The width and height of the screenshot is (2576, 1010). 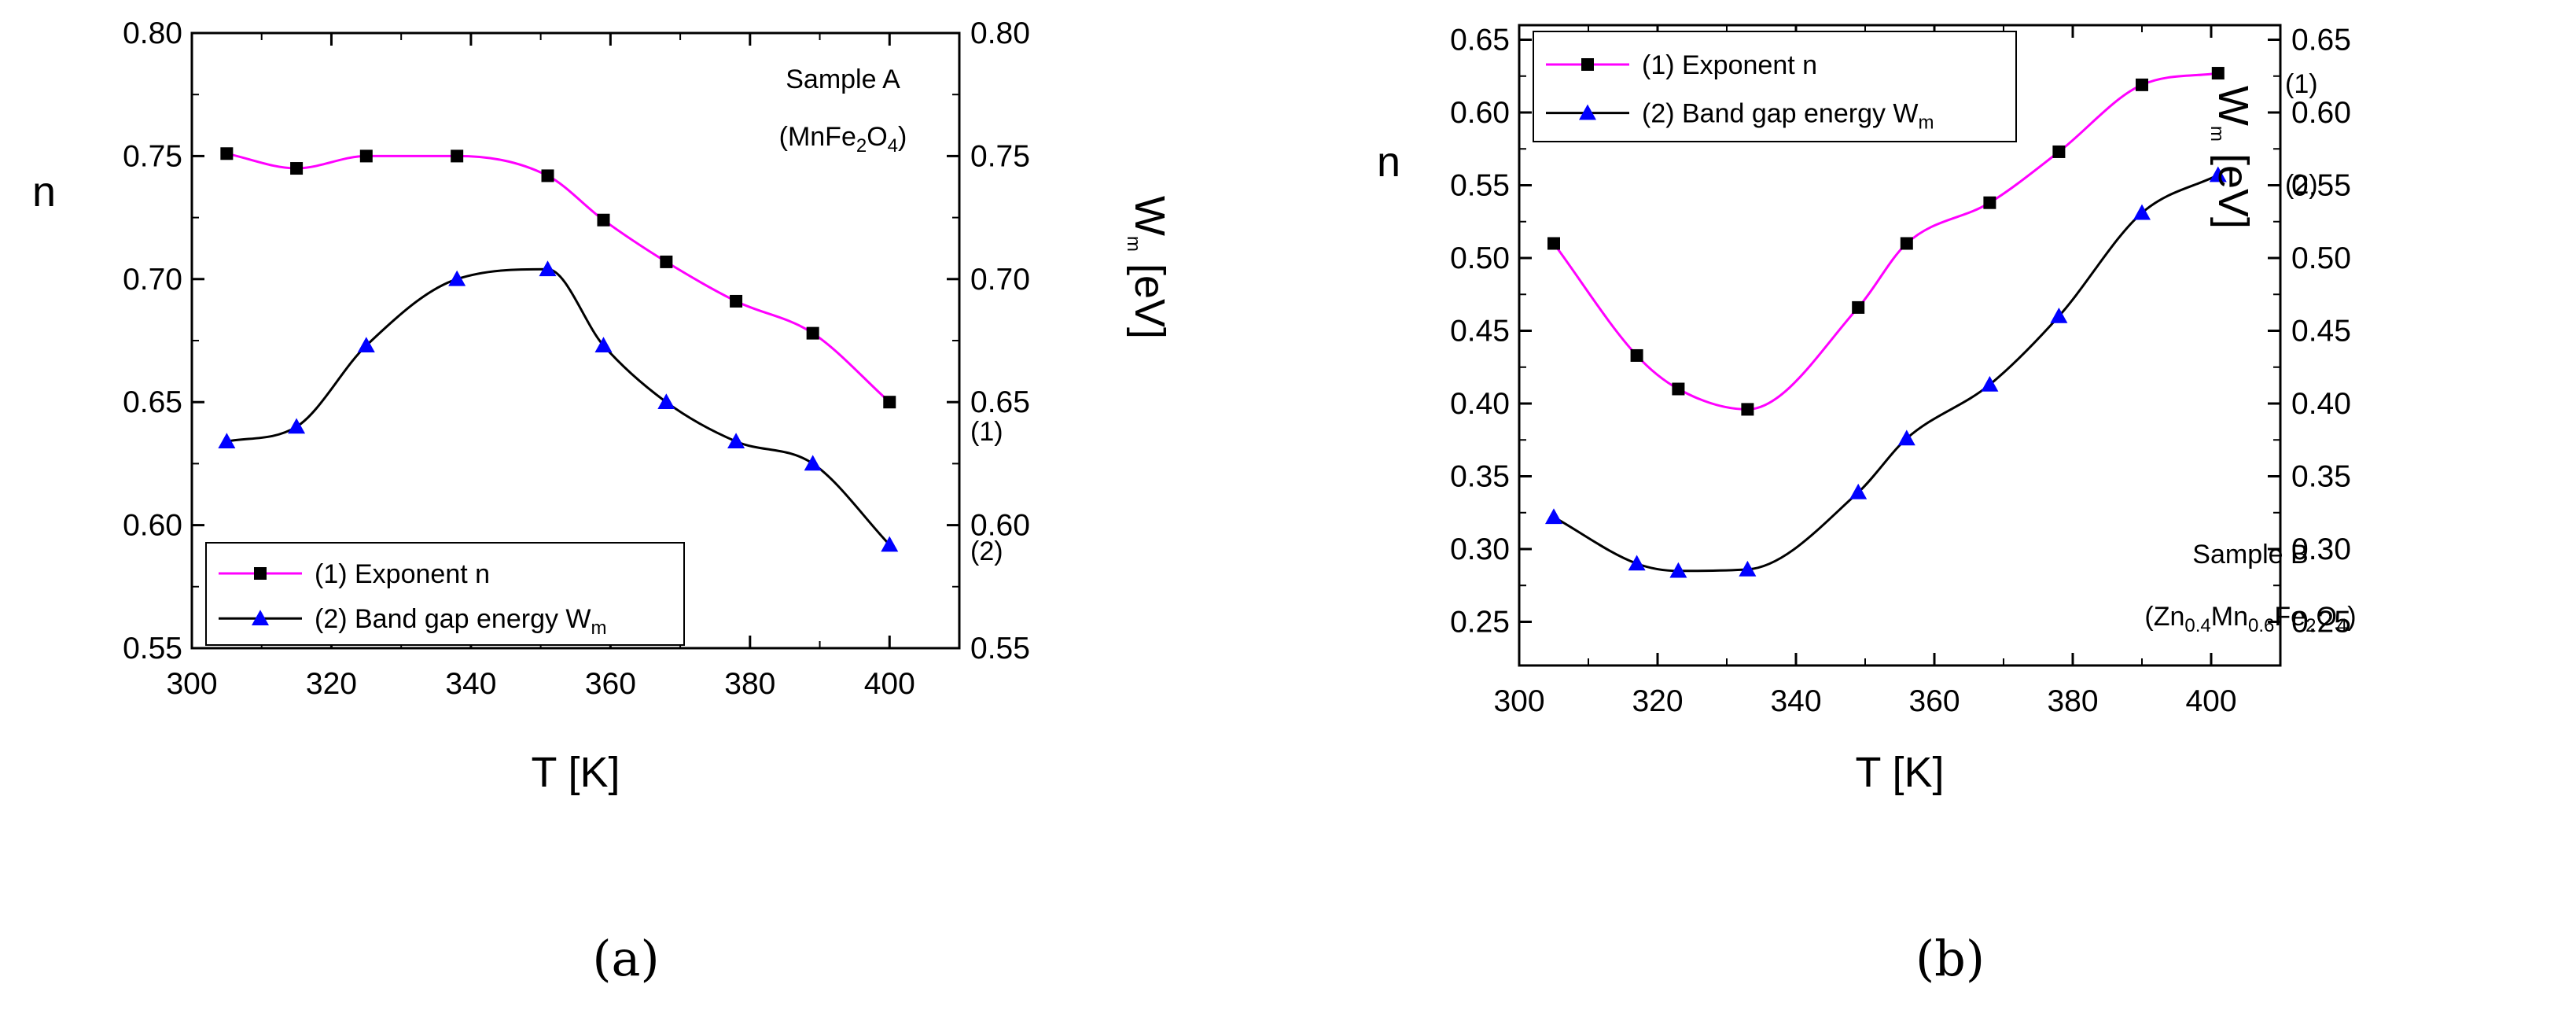 I want to click on y-left-tick-label: 0.55, so click(x=153, y=648).